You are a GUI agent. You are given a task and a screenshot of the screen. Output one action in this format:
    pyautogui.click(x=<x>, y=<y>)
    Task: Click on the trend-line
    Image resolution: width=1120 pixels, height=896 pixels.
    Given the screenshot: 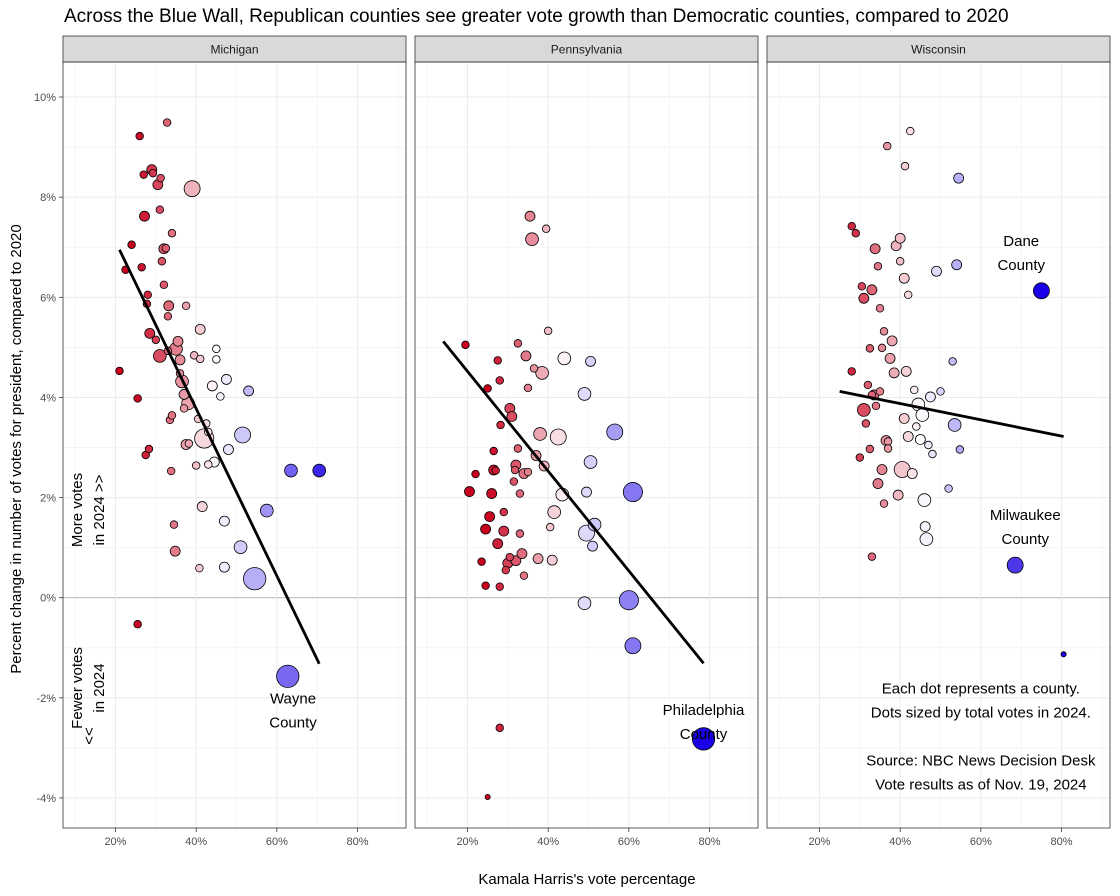 What is the action you would take?
    pyautogui.click(x=573, y=502)
    